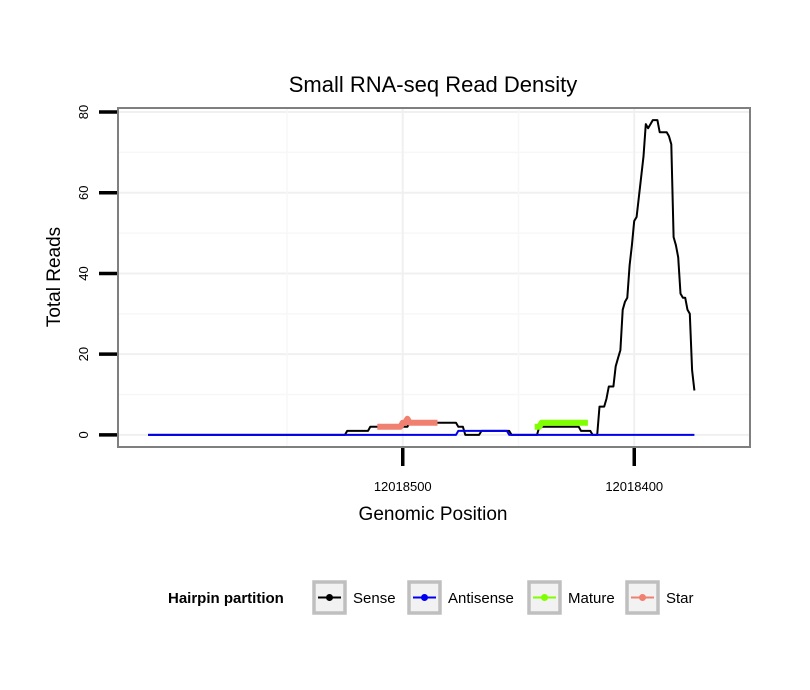  Describe the element at coordinates (407, 422) in the screenshot. I see `series-line-star` at that location.